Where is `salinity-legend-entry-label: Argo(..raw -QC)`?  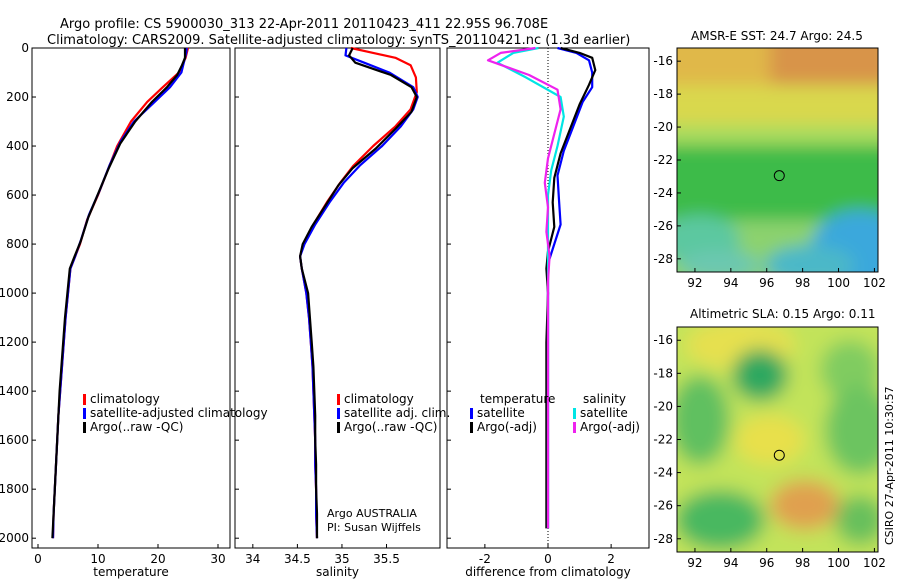 salinity-legend-entry-label: Argo(..raw -QC) is located at coordinates (390, 427).